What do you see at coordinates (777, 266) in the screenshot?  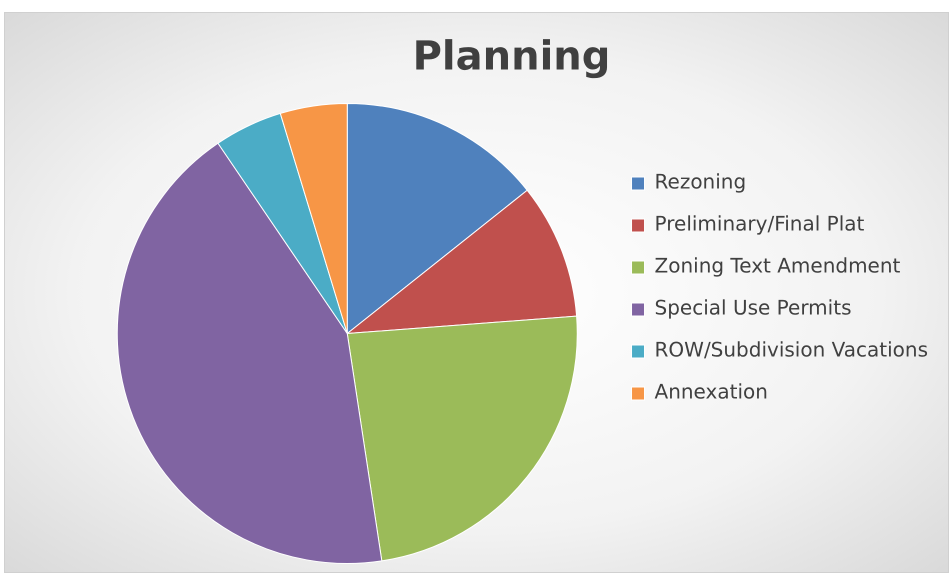 I see `legend-label: Zoning Text Amendment` at bounding box center [777, 266].